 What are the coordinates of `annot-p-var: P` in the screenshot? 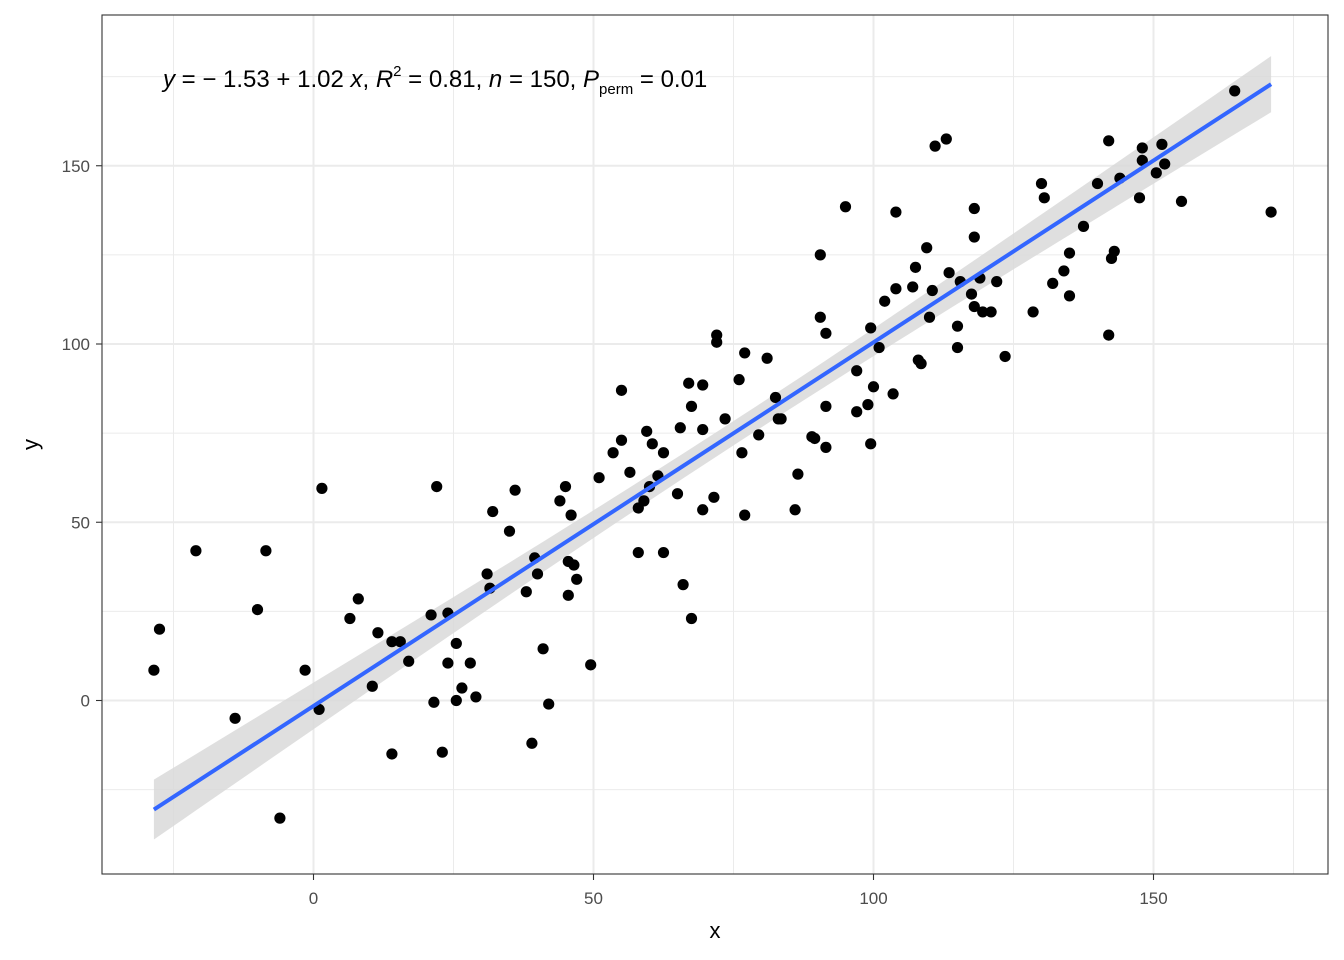 It's located at (591, 79).